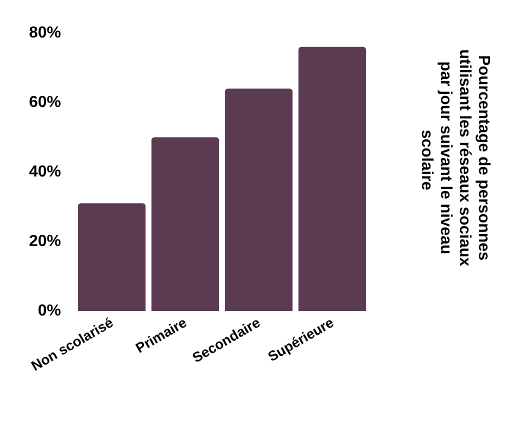  I want to click on y-tick-label: 20%, so click(44, 241).